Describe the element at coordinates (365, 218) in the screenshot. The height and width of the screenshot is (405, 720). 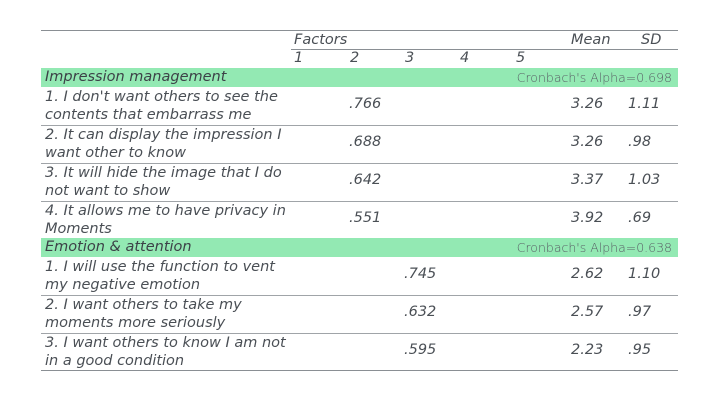
I see `factor-loading: .551` at that location.